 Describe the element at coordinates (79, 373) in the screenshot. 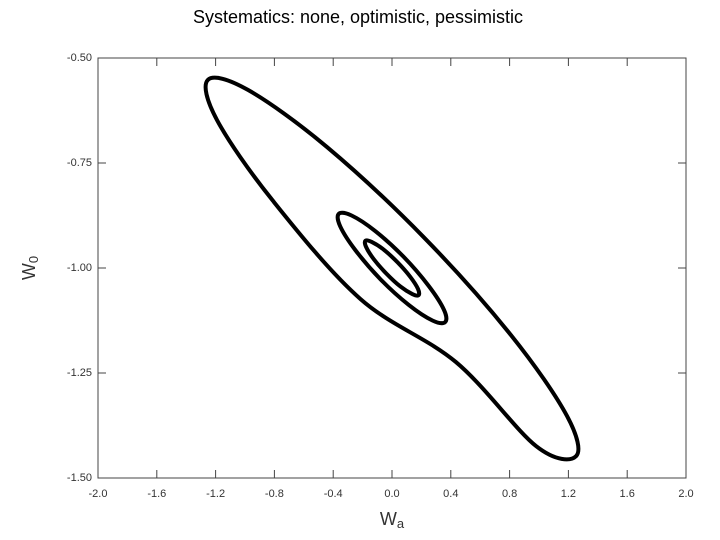

I see `y-tick-label: -1.25` at that location.